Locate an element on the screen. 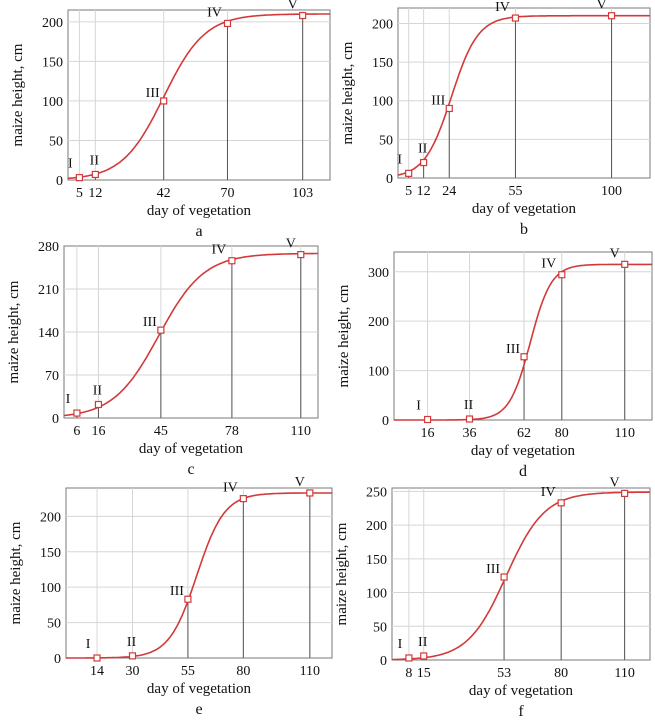  x-tick-label: 8 is located at coordinates (408, 673).